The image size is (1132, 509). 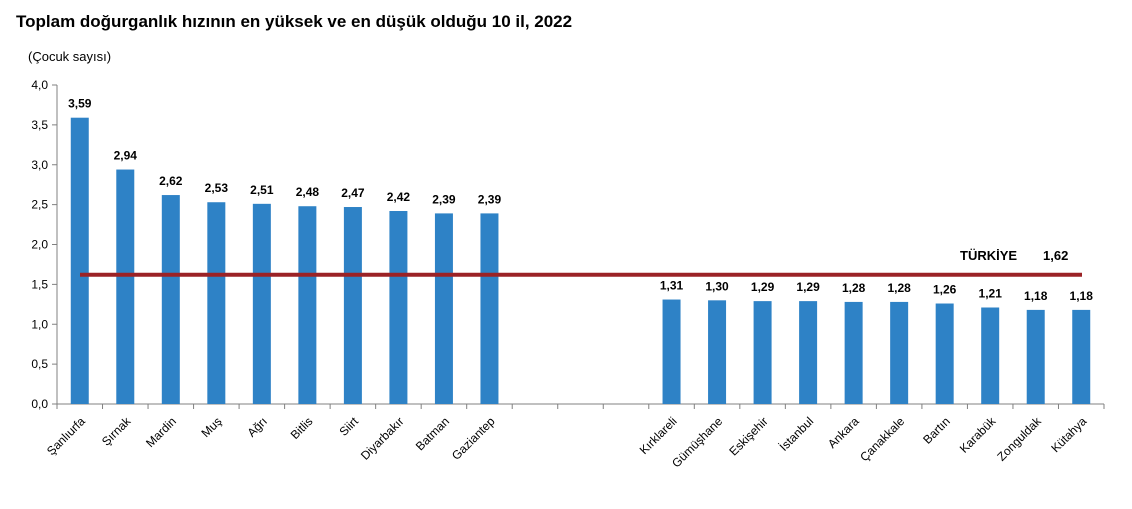 I want to click on y-tick-label: 4,0, so click(x=39, y=85).